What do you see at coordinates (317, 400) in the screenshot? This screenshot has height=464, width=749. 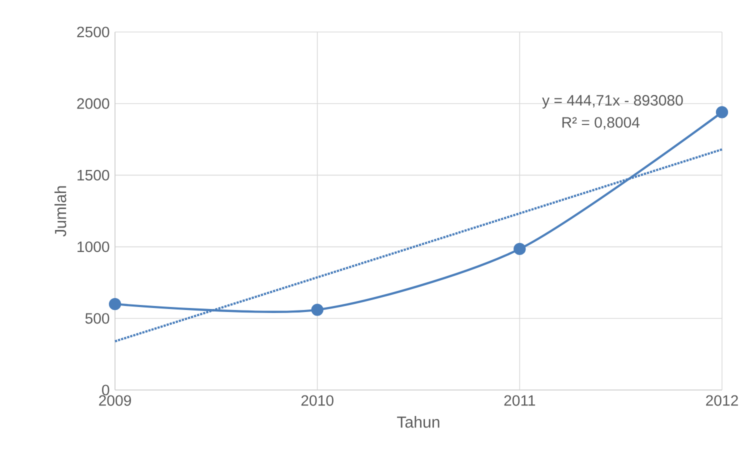 I see `x-tick-label: 2010` at bounding box center [317, 400].